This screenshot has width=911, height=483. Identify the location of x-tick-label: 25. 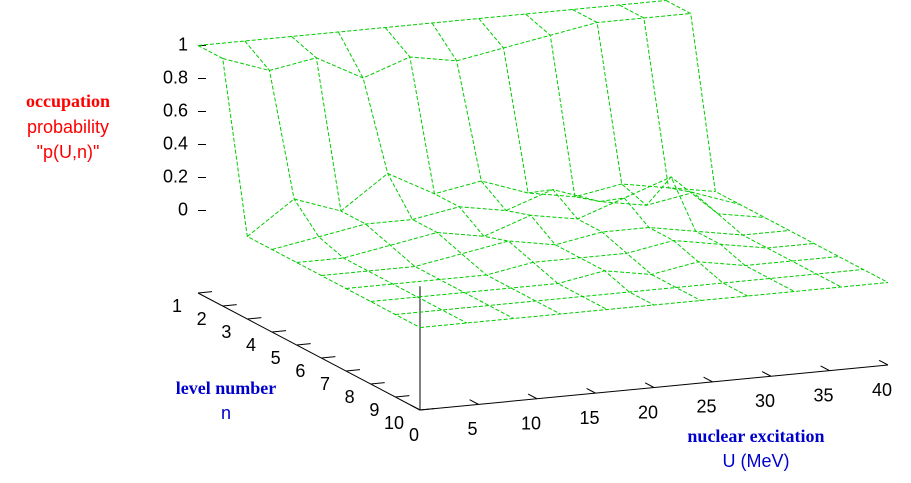
(706, 407).